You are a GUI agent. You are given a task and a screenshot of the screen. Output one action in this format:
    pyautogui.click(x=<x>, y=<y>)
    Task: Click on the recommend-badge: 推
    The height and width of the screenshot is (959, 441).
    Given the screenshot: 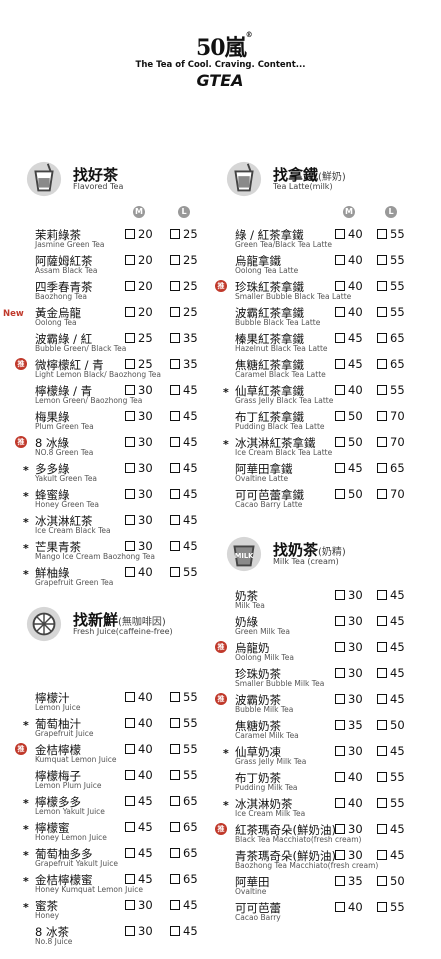 What is the action you would take?
    pyautogui.click(x=221, y=647)
    